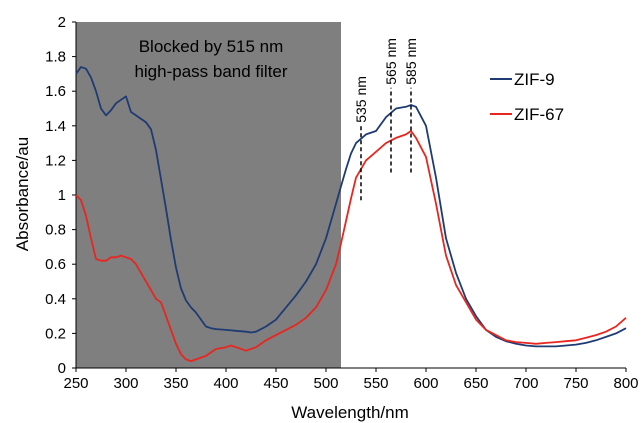  What do you see at coordinates (361, 99) in the screenshot?
I see `peak-marker-label: 535 nm` at bounding box center [361, 99].